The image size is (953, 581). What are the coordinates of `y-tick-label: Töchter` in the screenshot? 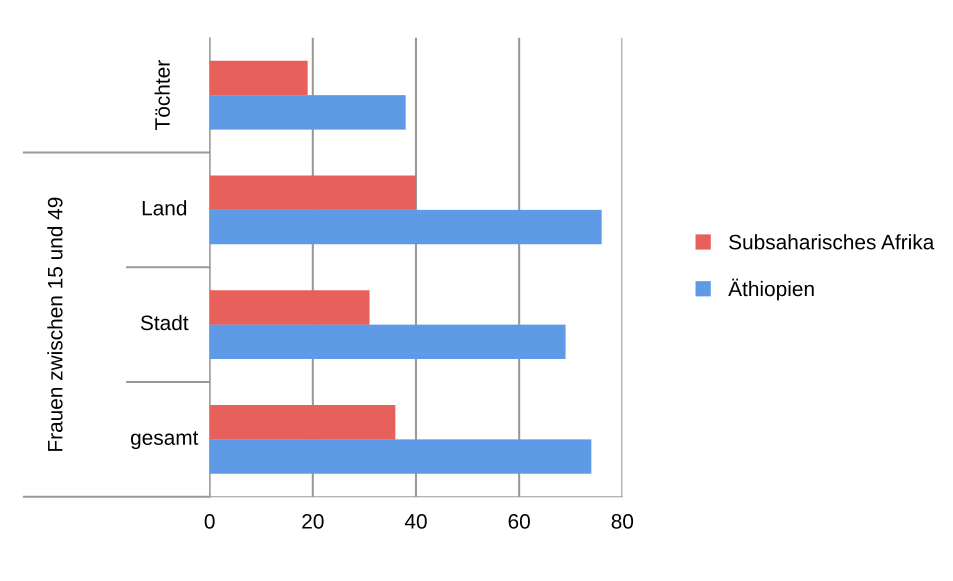 It's located at (162, 95).